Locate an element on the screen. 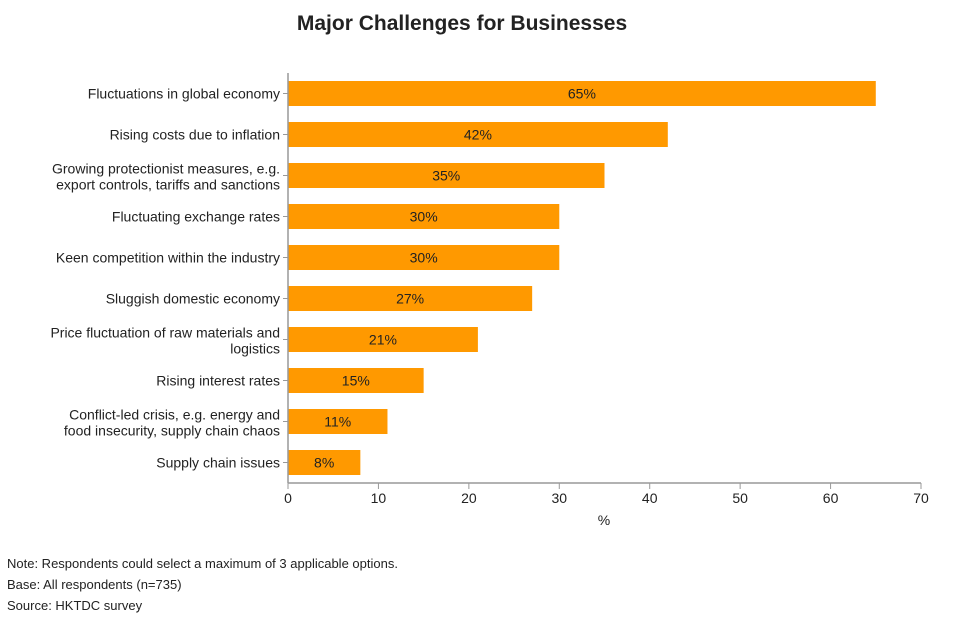 The width and height of the screenshot is (963, 619). x-tick-label: 10 is located at coordinates (379, 498).